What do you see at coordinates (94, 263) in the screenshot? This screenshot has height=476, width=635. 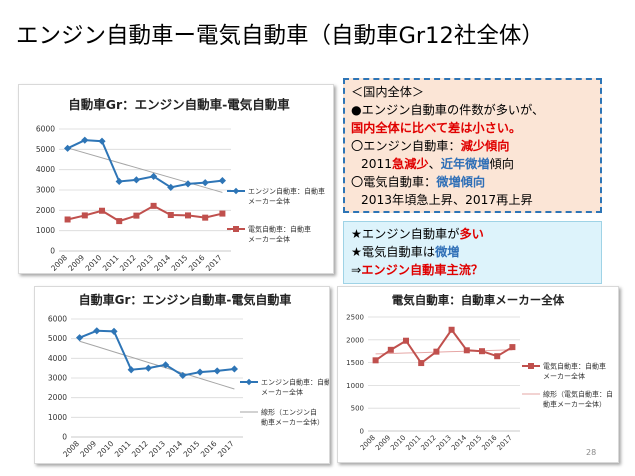 I see `x-tick-label: 2010` at bounding box center [94, 263].